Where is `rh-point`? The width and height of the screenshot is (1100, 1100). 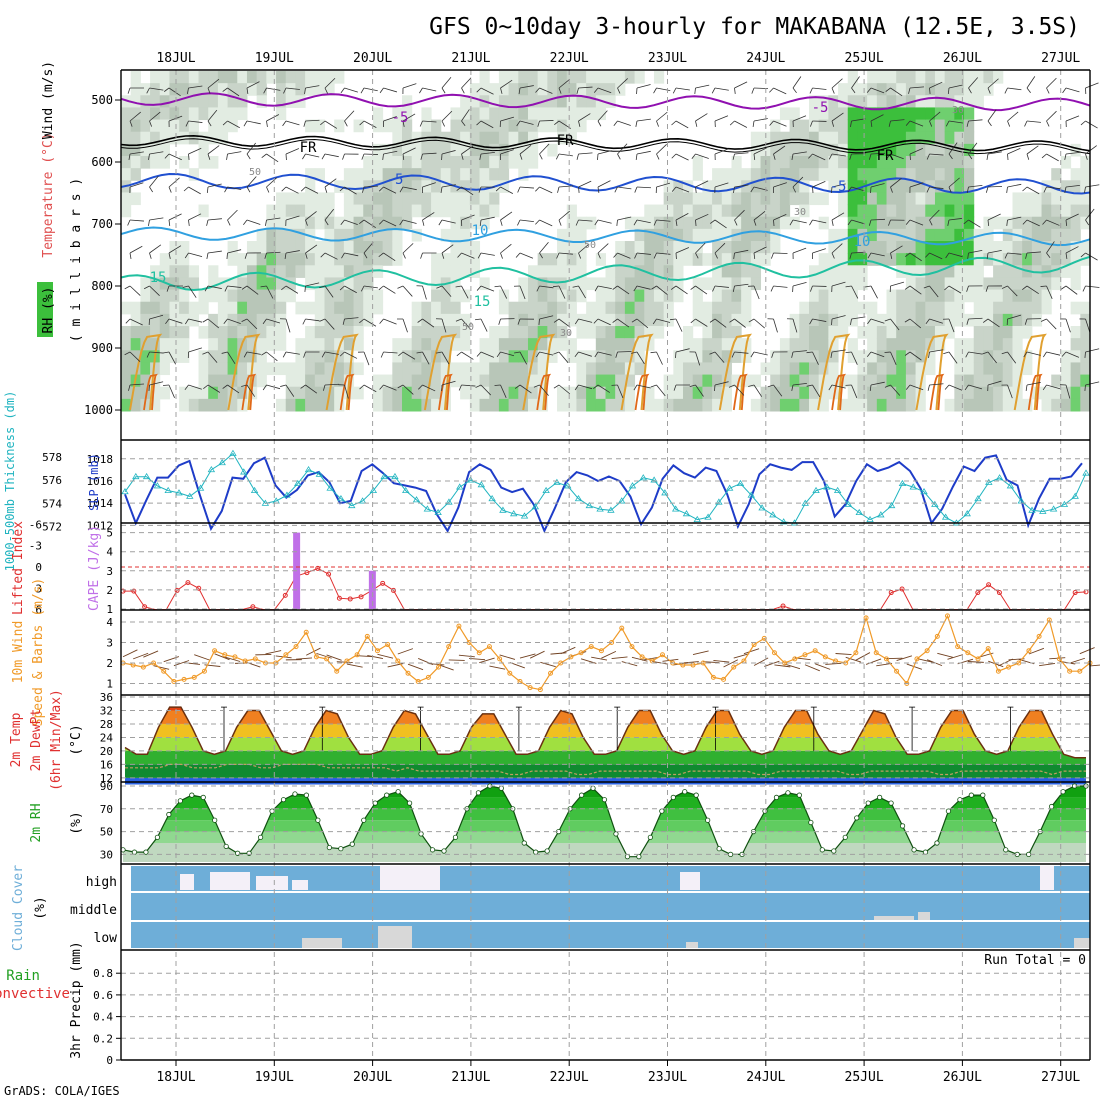 rh-point is located at coordinates (329, 847).